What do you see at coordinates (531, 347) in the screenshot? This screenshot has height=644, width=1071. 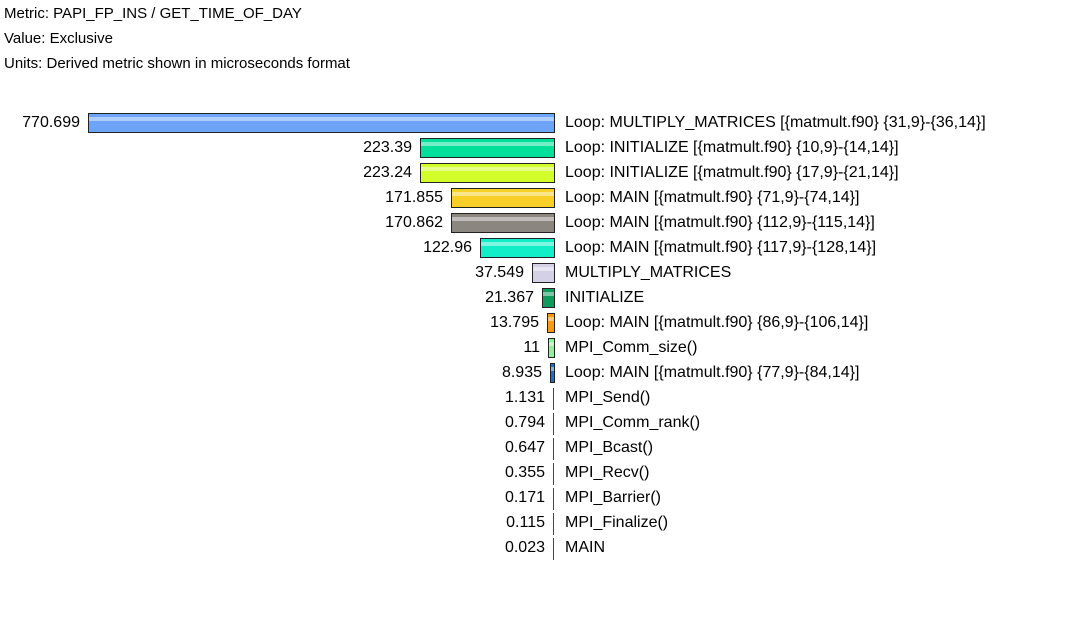 I see `bar-value-label: 11` at bounding box center [531, 347].